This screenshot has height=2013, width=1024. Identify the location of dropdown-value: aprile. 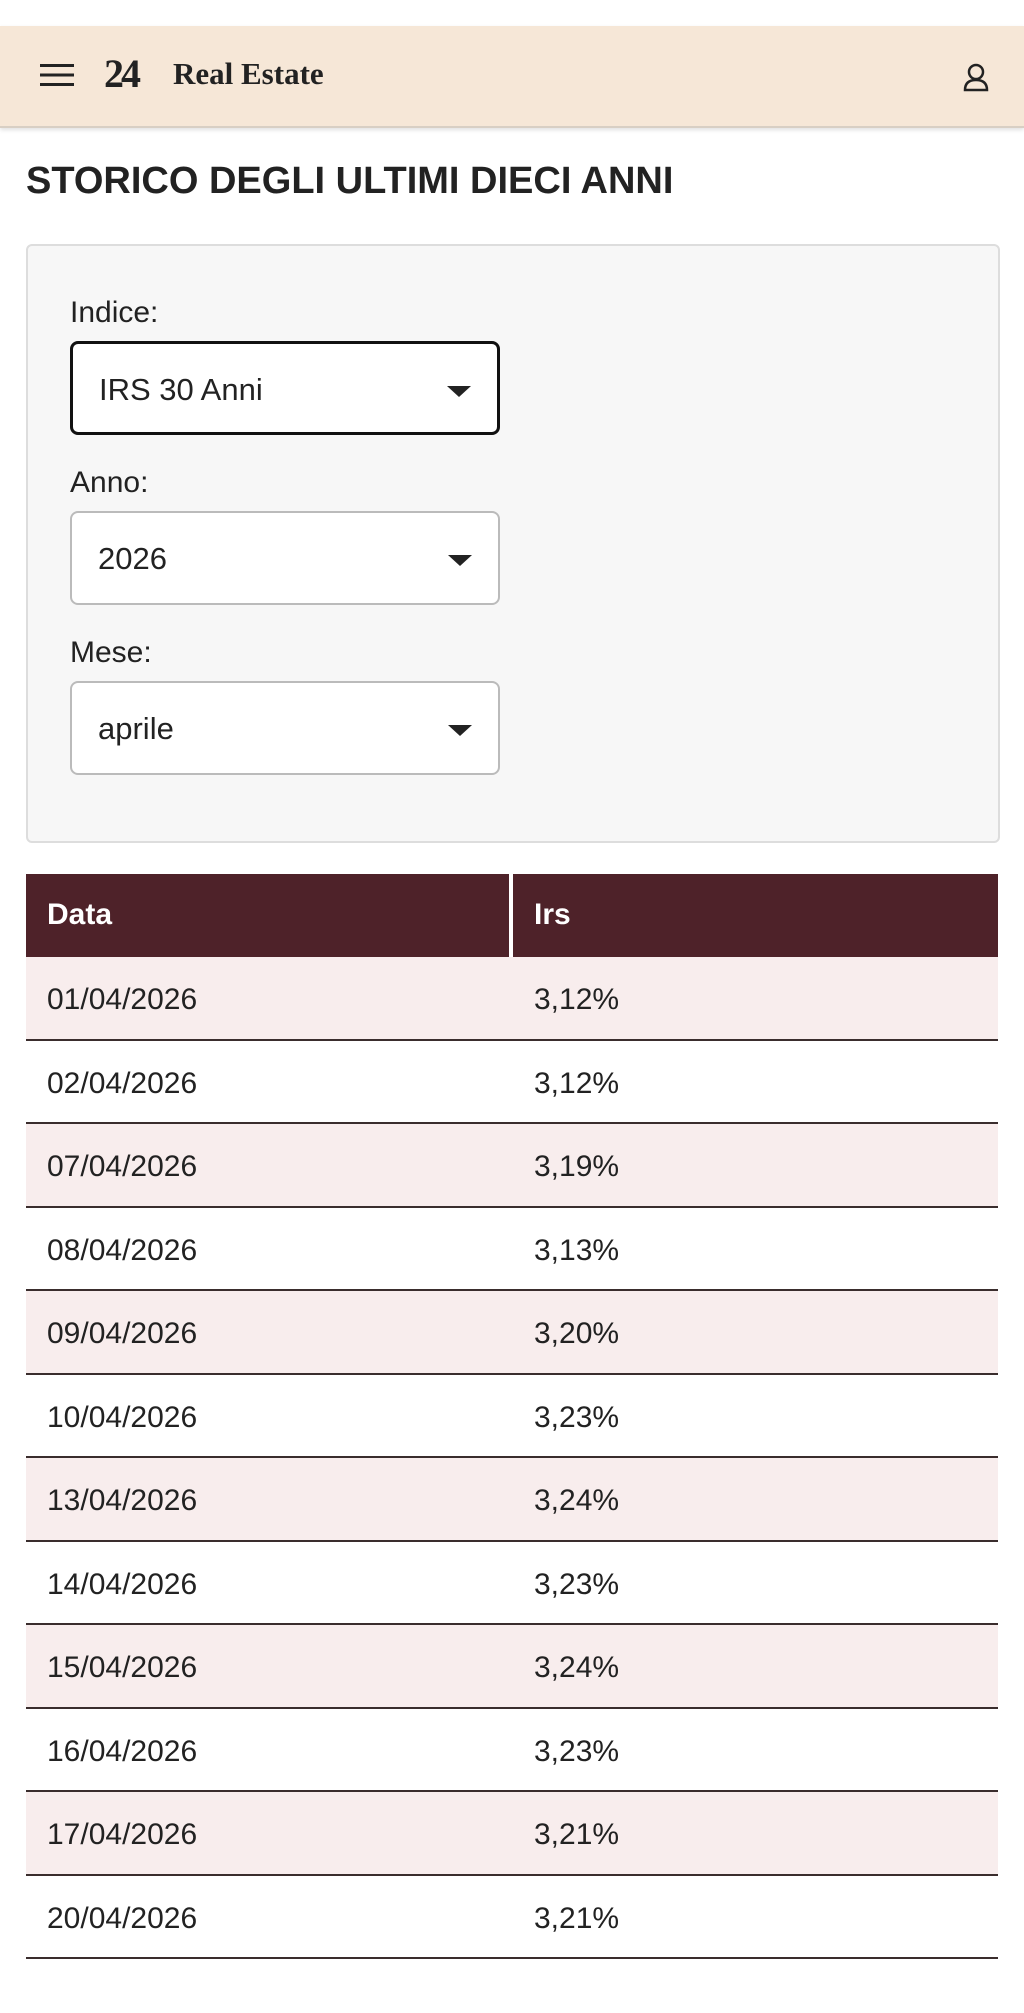
(136, 728).